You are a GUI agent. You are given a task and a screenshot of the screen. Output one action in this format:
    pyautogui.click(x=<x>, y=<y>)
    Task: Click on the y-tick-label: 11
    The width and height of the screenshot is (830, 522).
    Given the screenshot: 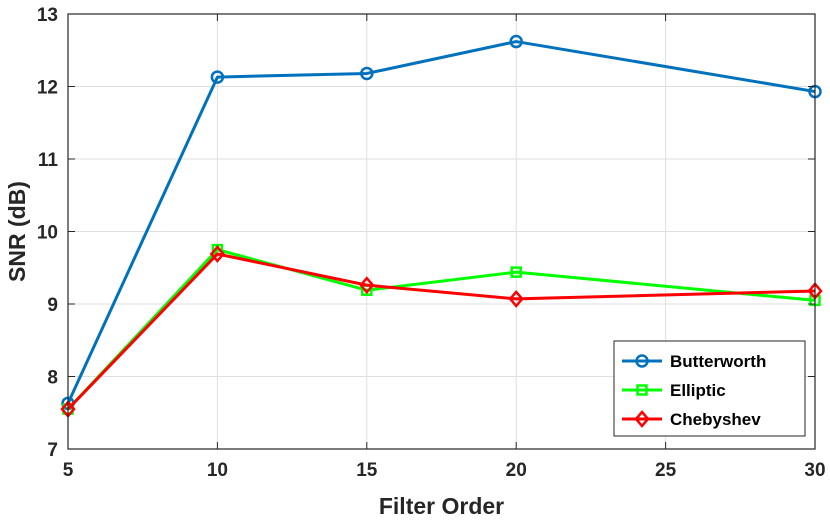 What is the action you would take?
    pyautogui.click(x=48, y=160)
    